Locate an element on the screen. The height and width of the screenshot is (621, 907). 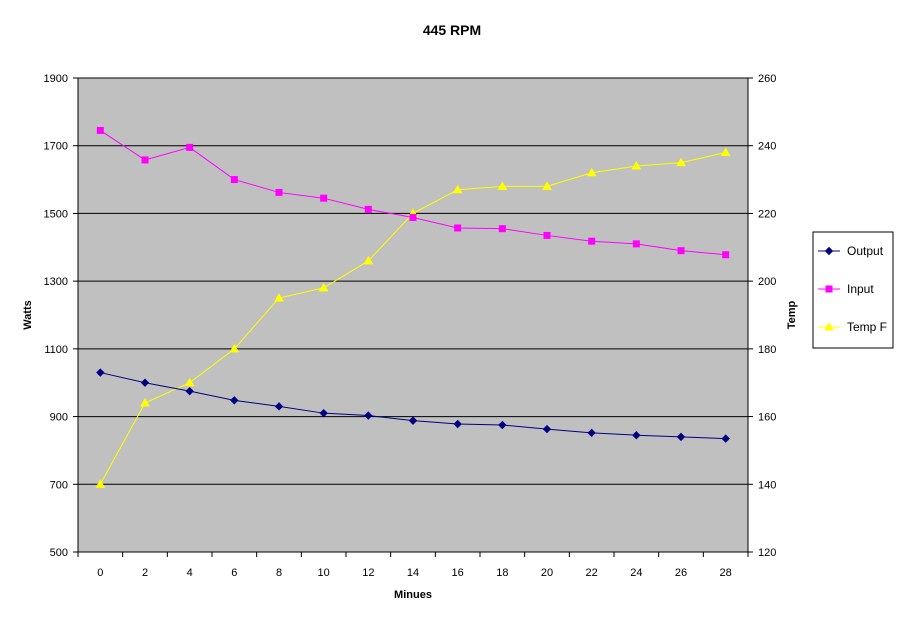
series-input is located at coordinates (413, 192).